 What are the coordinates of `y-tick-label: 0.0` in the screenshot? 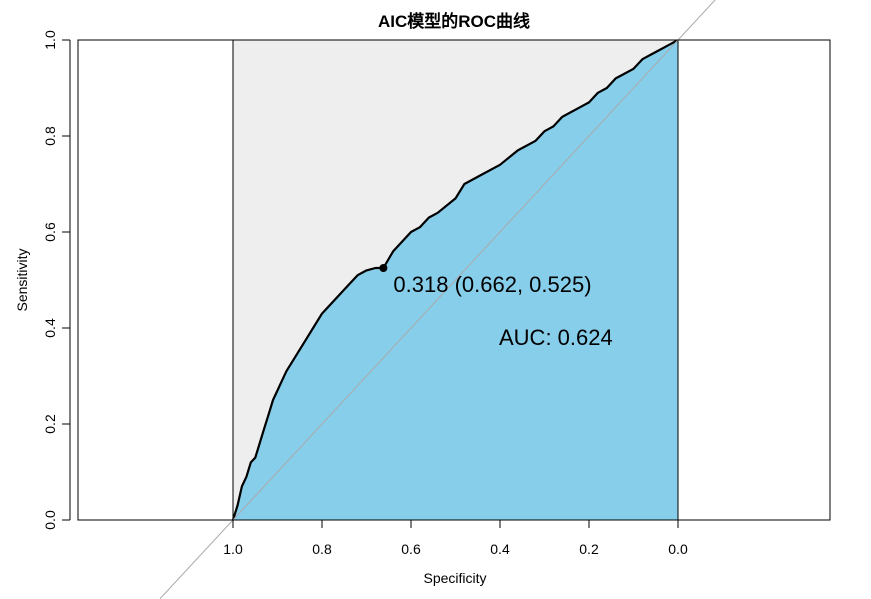 It's located at (50, 520).